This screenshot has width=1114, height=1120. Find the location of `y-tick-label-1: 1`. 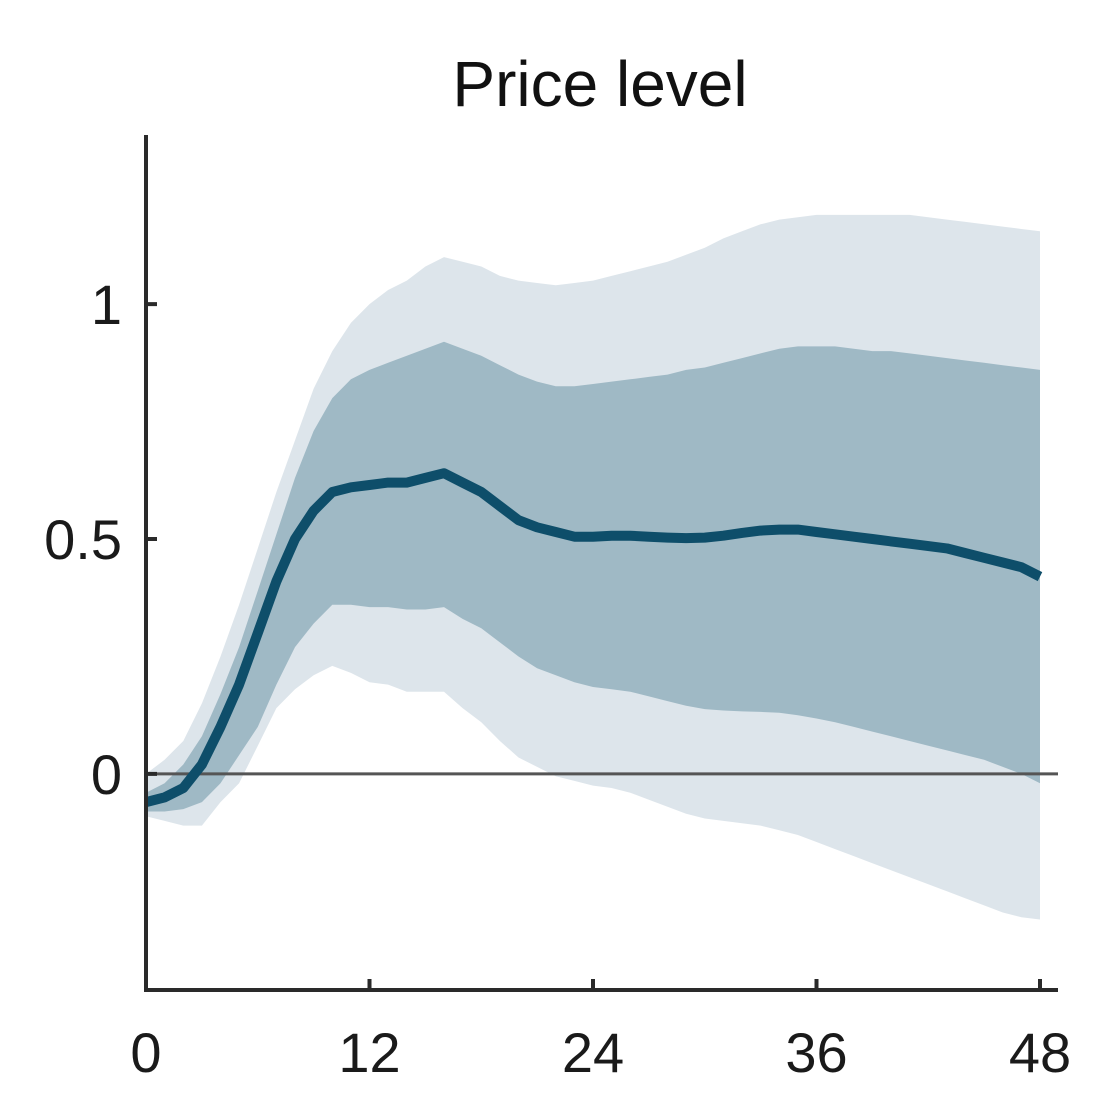

y-tick-label-1: 1 is located at coordinates (106, 304).